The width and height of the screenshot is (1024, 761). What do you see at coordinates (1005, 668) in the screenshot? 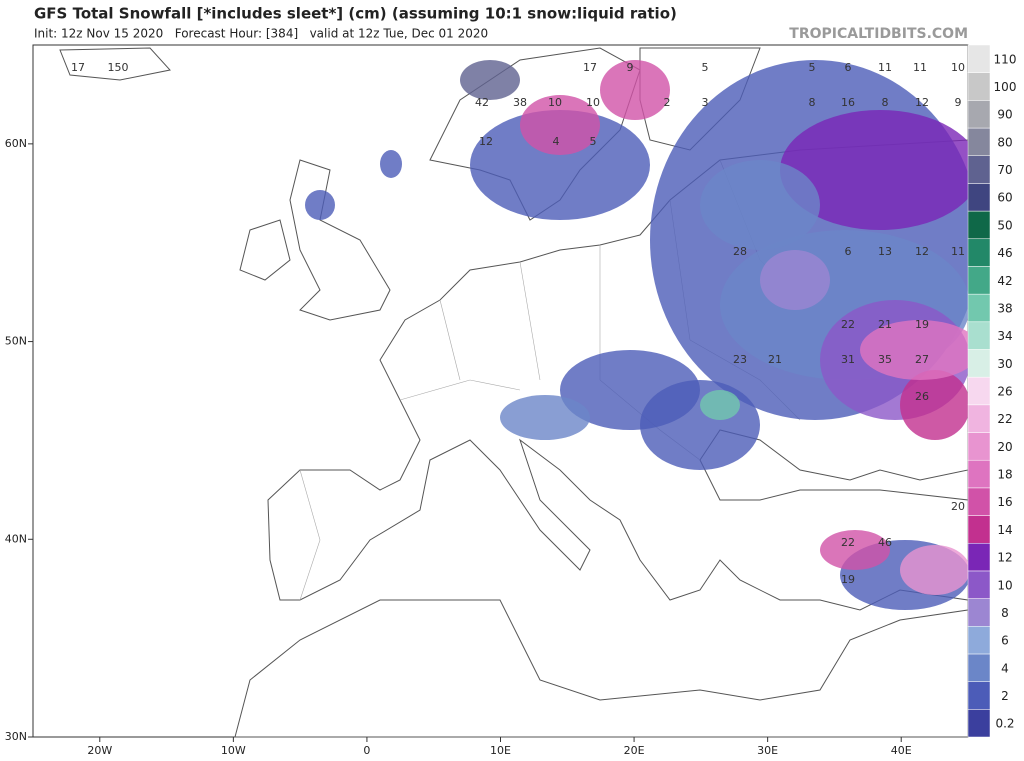
I see `colorbar-label: 4` at bounding box center [1005, 668].